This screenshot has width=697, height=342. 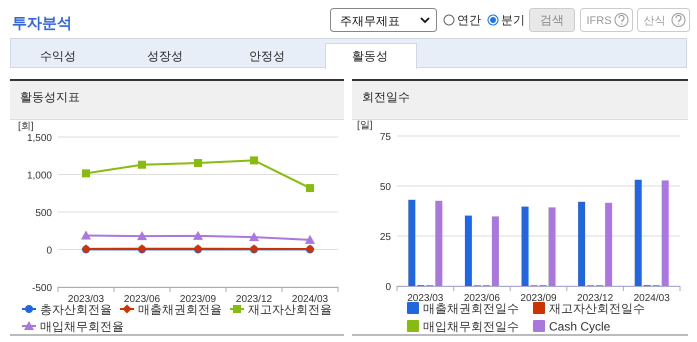 I want to click on y-tick-label: 75, so click(x=386, y=137).